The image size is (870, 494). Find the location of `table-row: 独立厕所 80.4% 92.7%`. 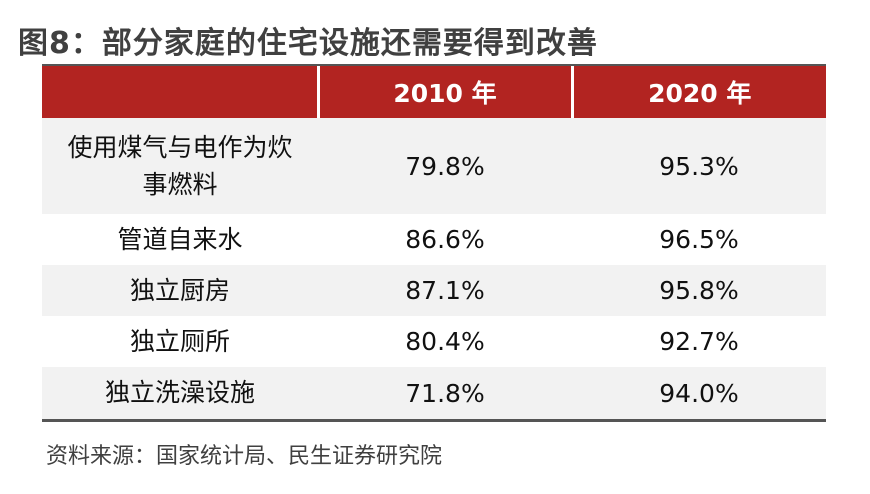

table-row: 独立厕所 80.4% 92.7% is located at coordinates (434, 341).